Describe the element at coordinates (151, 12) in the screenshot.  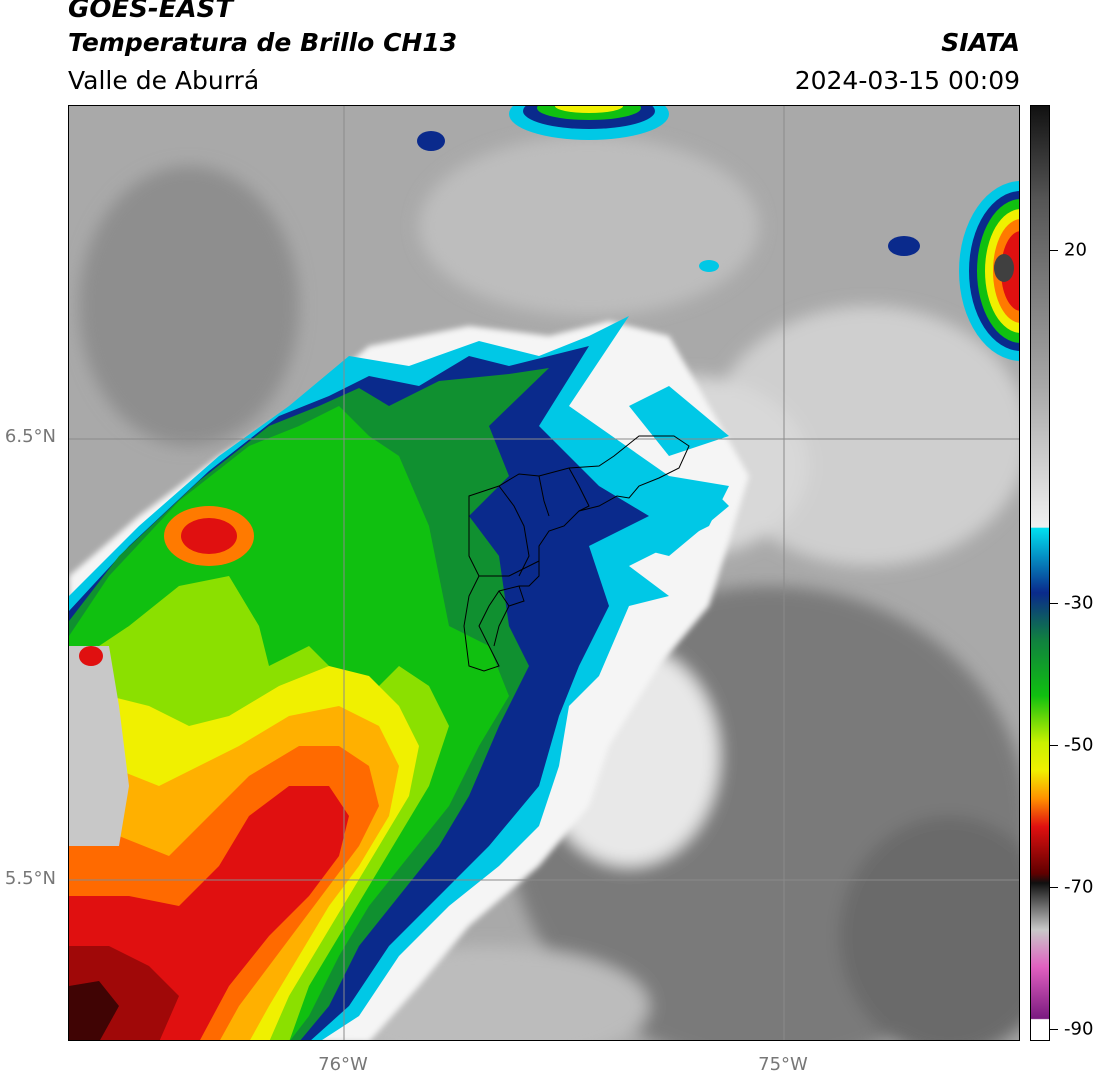
I see `satellite-title: GOES-EAST` at that location.